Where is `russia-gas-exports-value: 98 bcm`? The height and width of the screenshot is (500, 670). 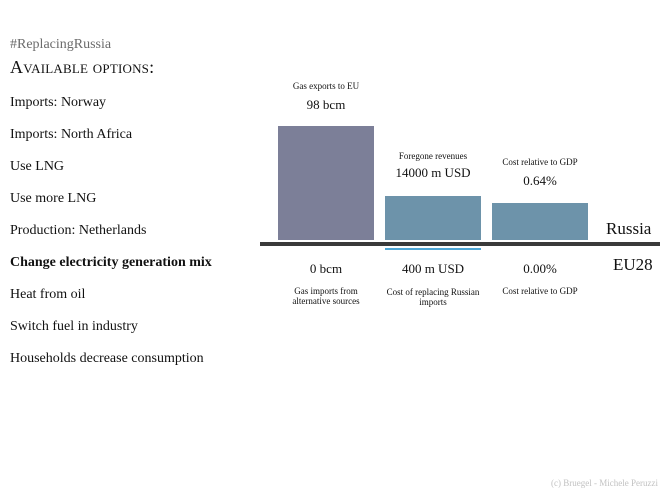 russia-gas-exports-value: 98 bcm is located at coordinates (326, 104).